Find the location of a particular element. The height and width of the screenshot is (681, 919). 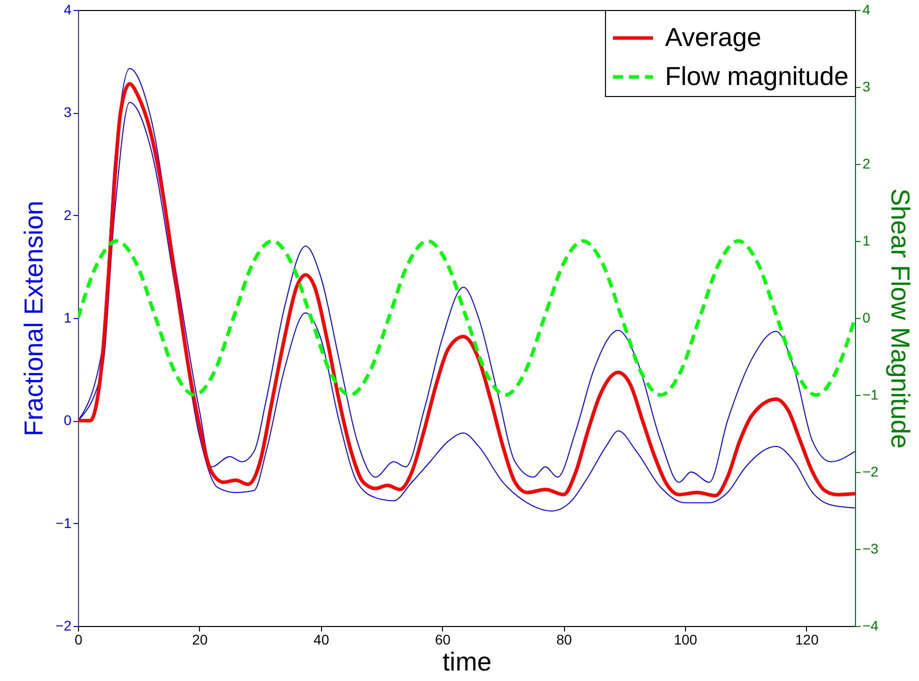

y-tick-label: 0 is located at coordinates (68, 420).